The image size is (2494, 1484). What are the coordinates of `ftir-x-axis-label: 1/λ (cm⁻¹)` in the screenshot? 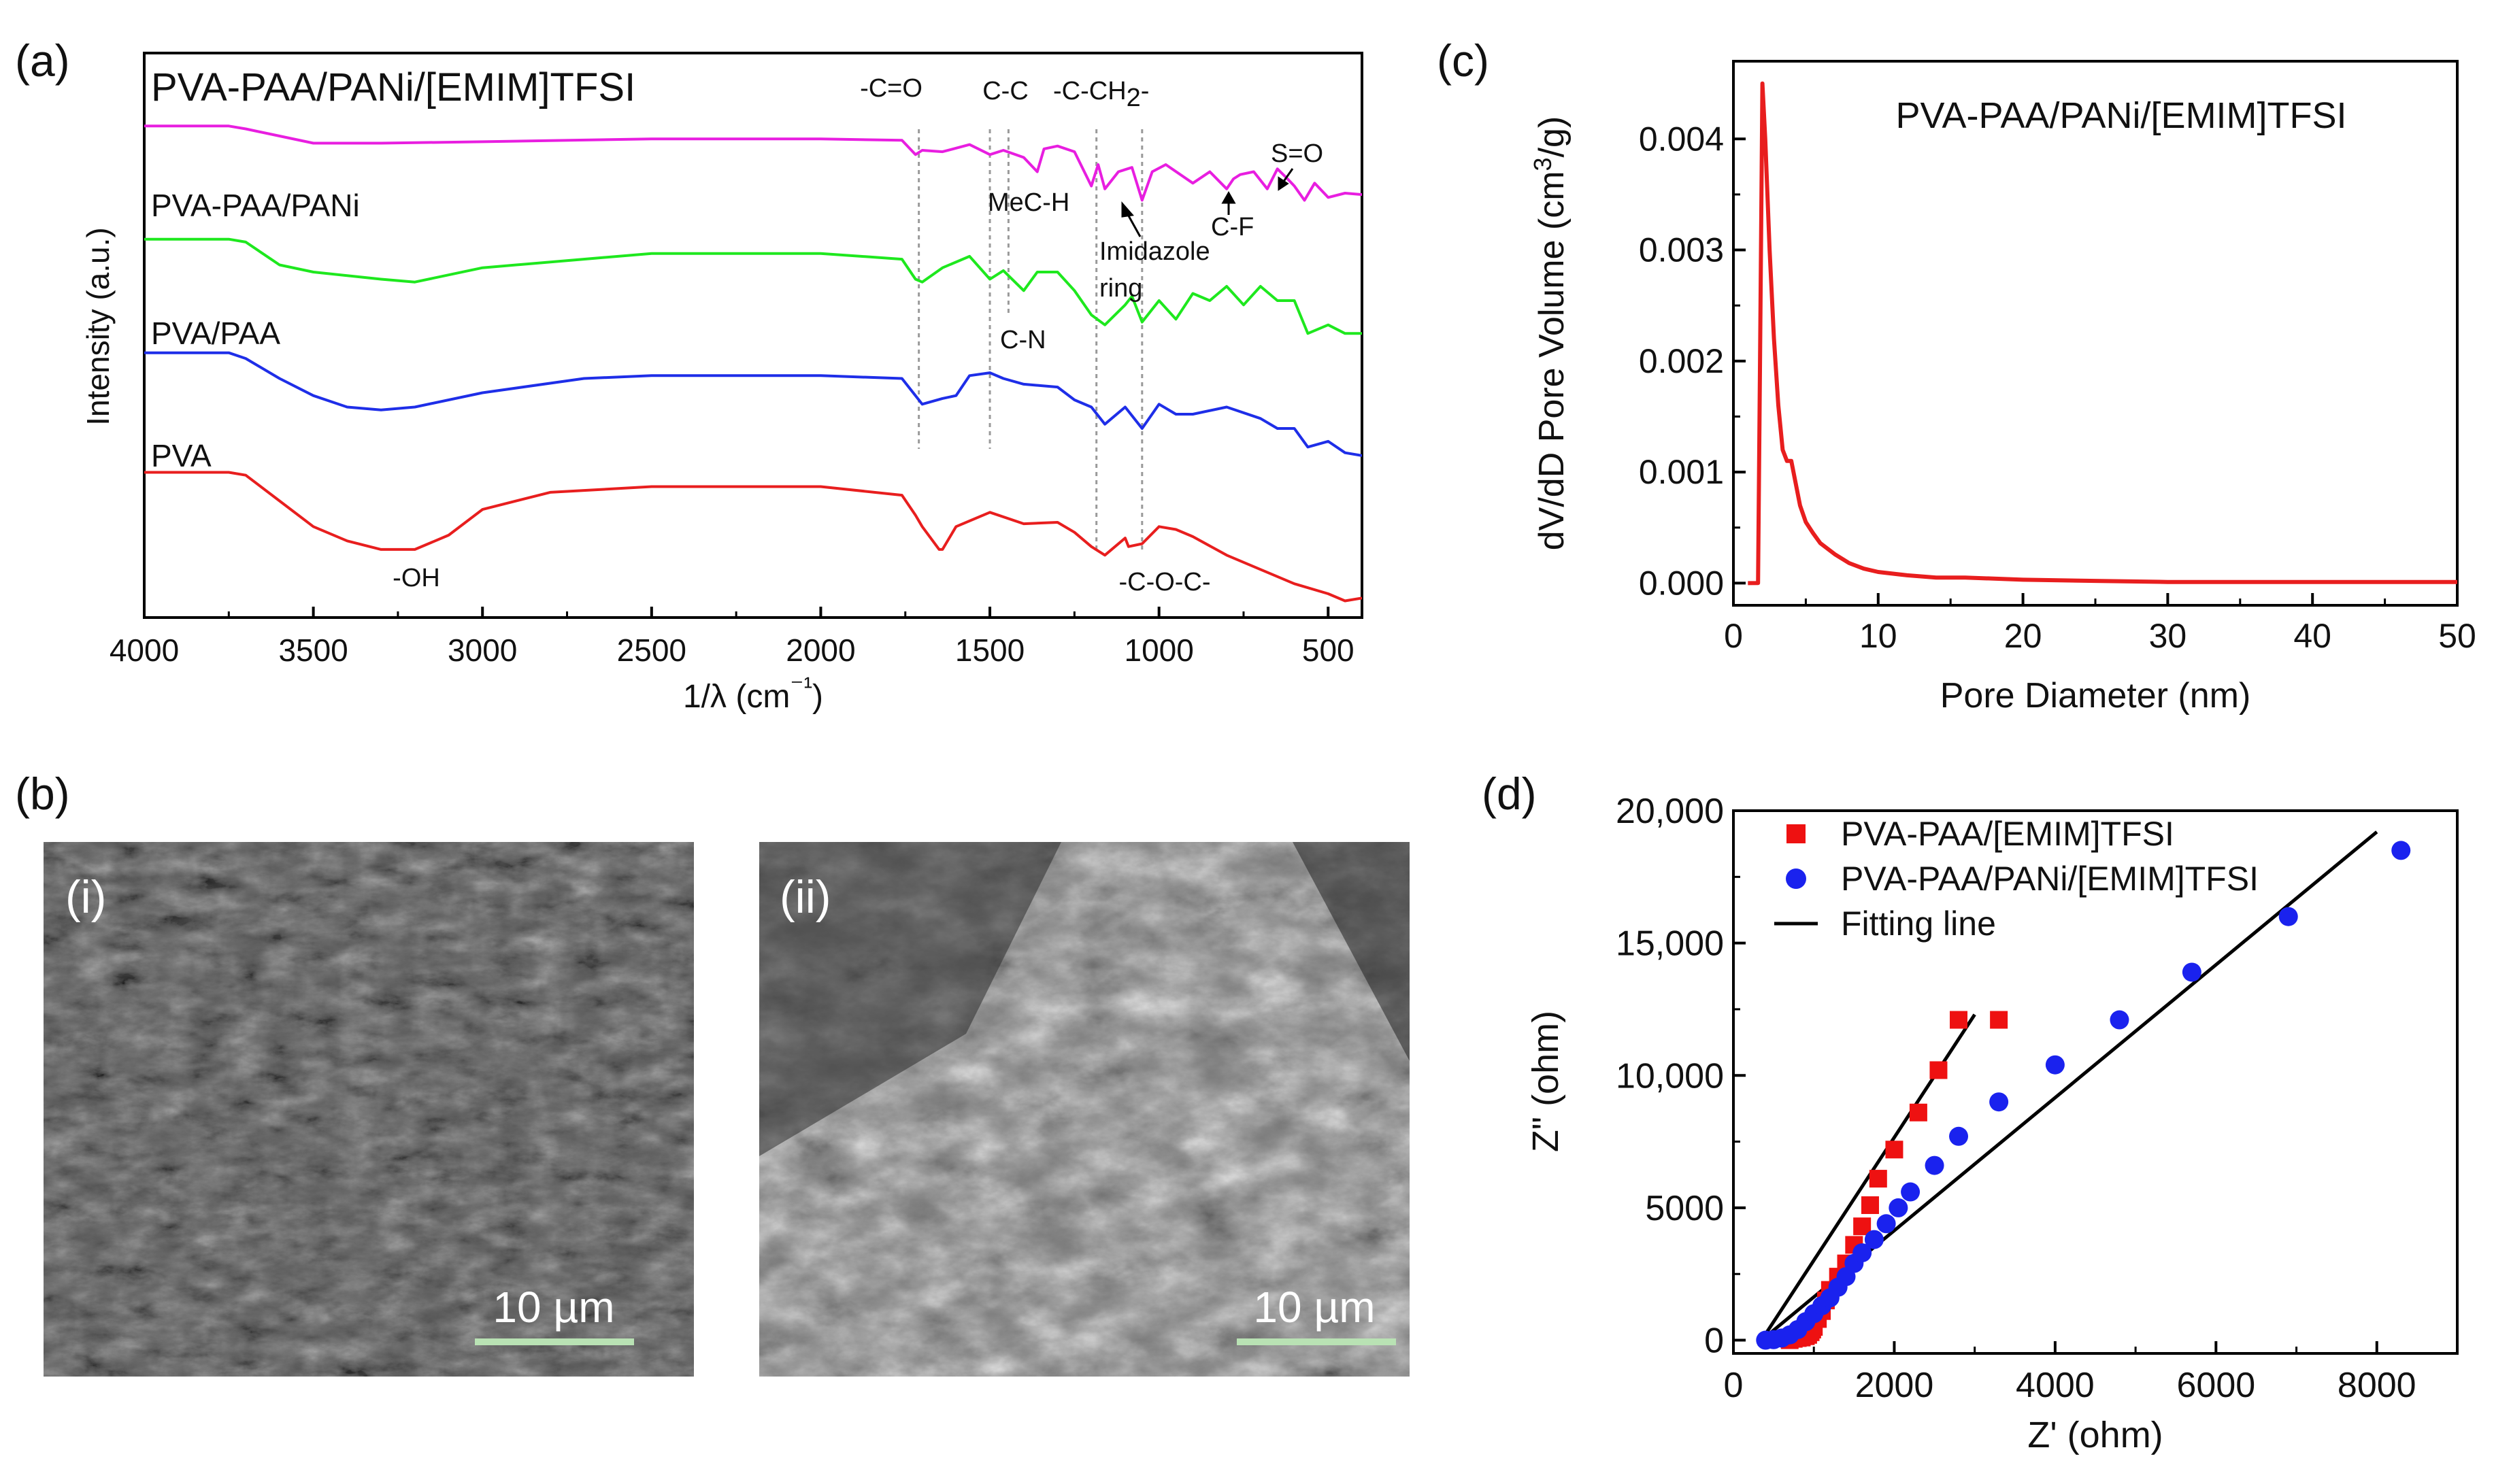 It's located at (753, 694).